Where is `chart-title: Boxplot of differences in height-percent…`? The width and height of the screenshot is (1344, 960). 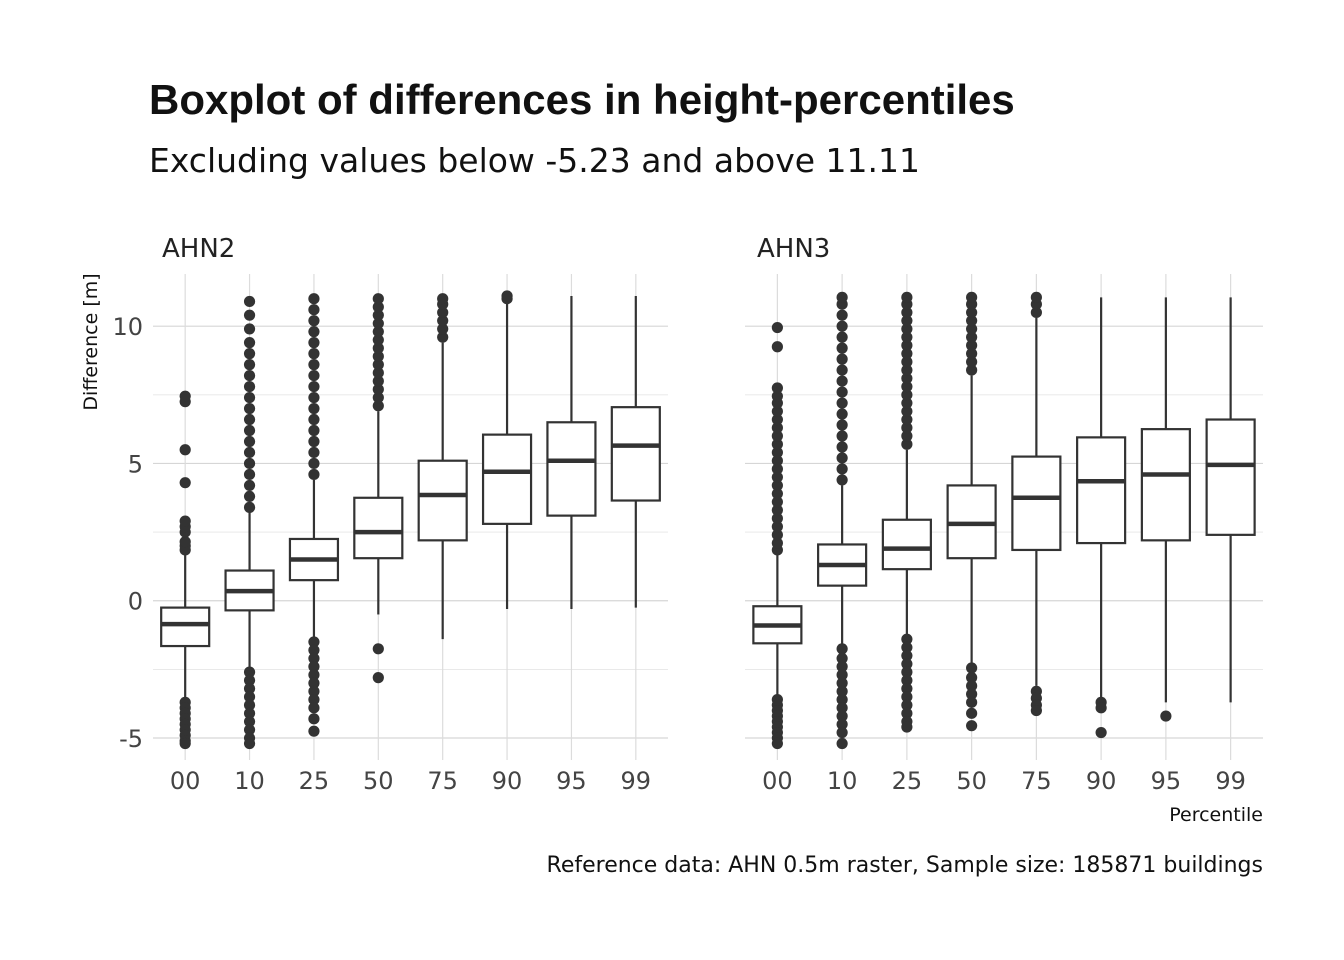 chart-title: Boxplot of differences in height-percent… is located at coordinates (582, 99).